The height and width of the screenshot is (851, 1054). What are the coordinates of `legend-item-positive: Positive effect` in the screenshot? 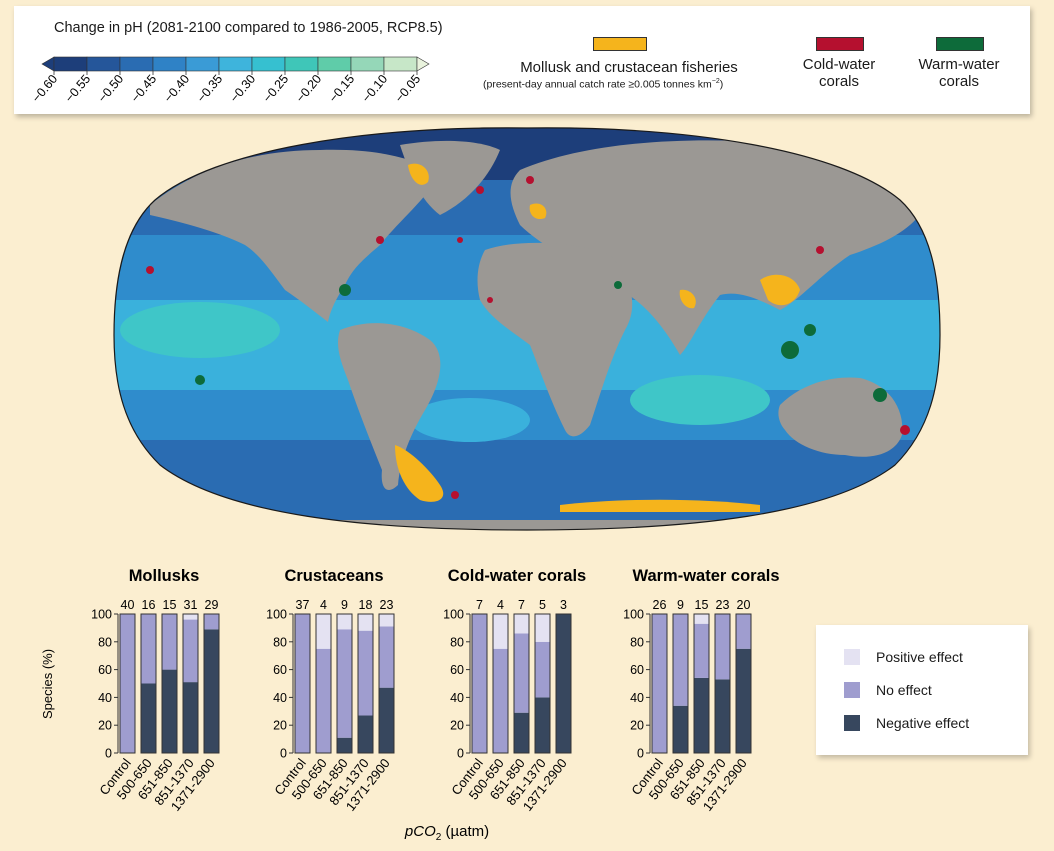 It's located at (903, 657).